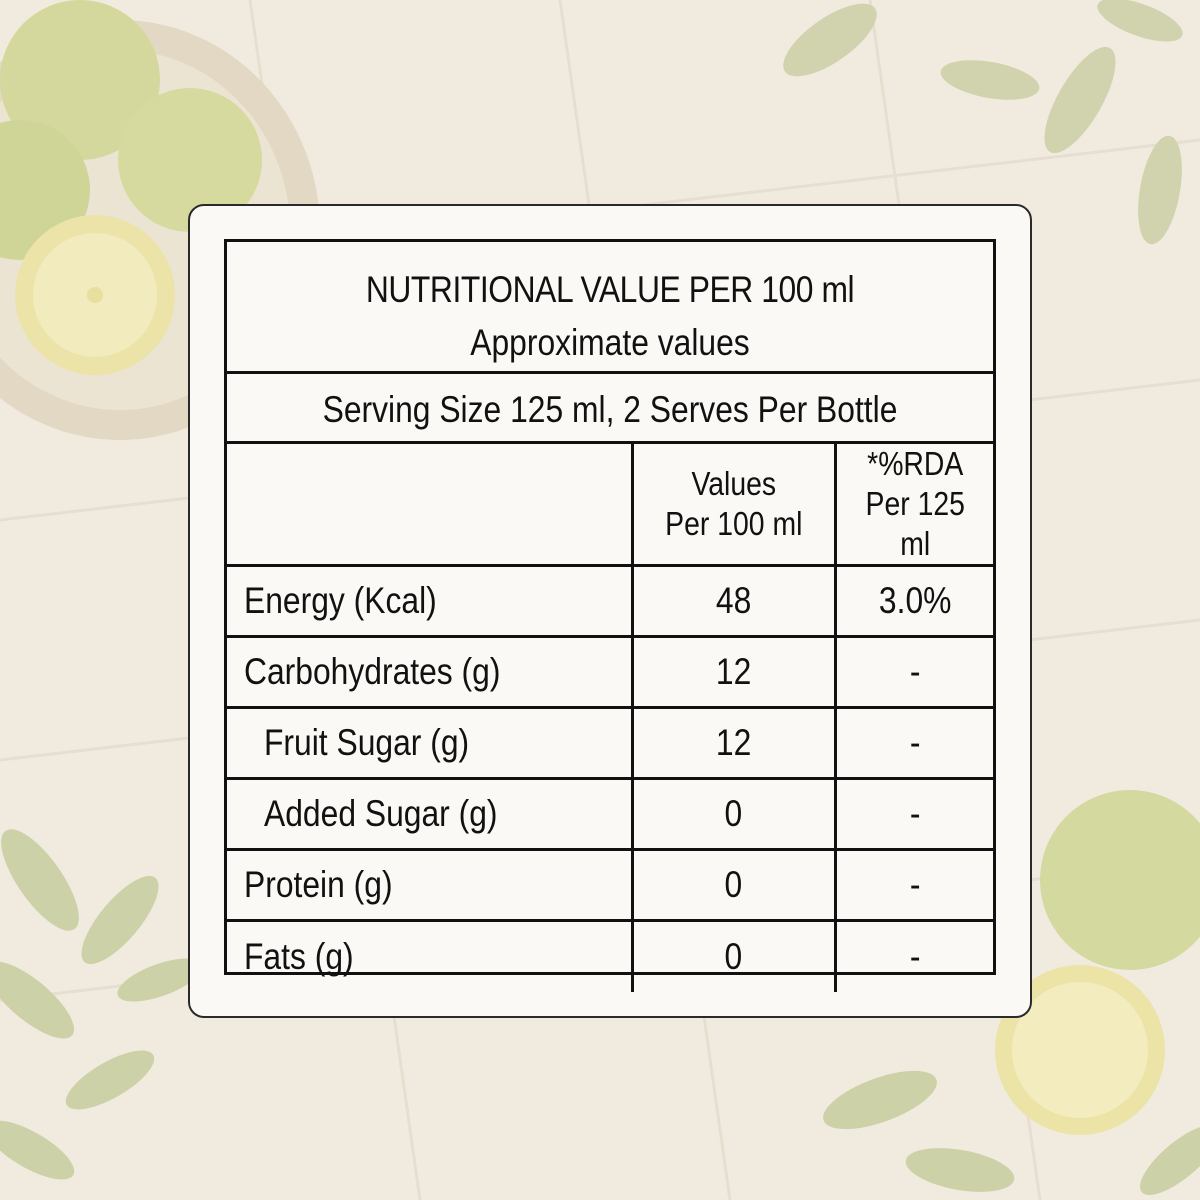 This screenshot has height=1200, width=1200. I want to click on nutrient-name: Fruit Sugar (g), so click(430, 743).